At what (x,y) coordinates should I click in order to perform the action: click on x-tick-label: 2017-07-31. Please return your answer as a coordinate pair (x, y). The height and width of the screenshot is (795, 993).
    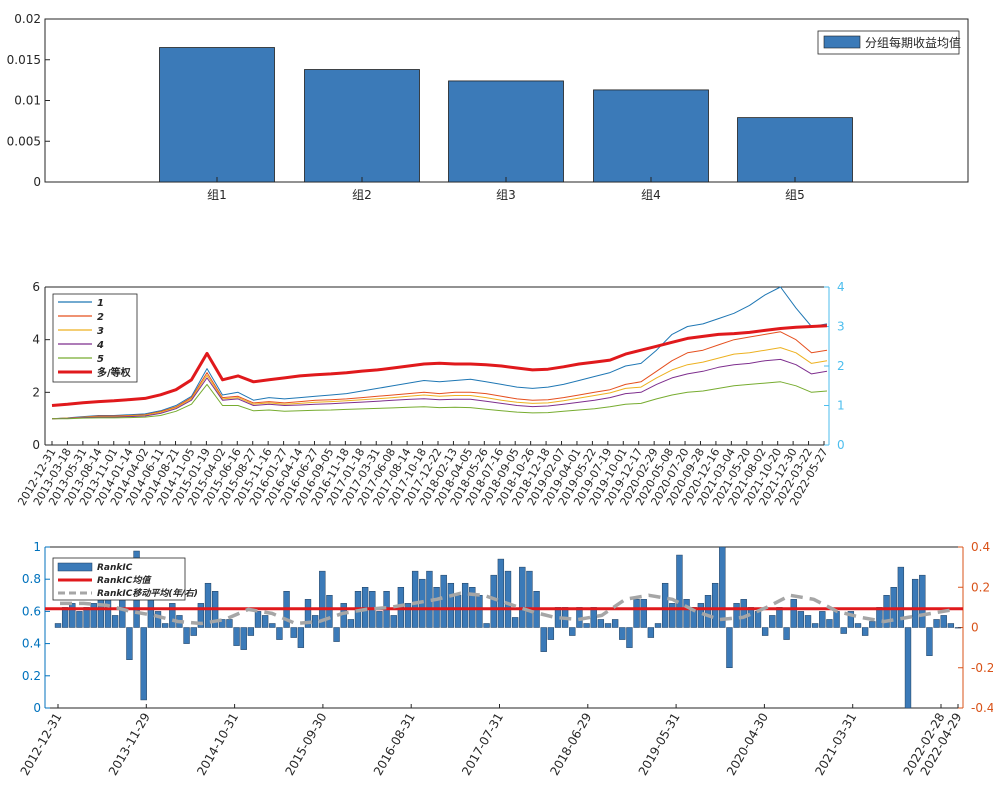
    Looking at the image, I should click on (482, 744).